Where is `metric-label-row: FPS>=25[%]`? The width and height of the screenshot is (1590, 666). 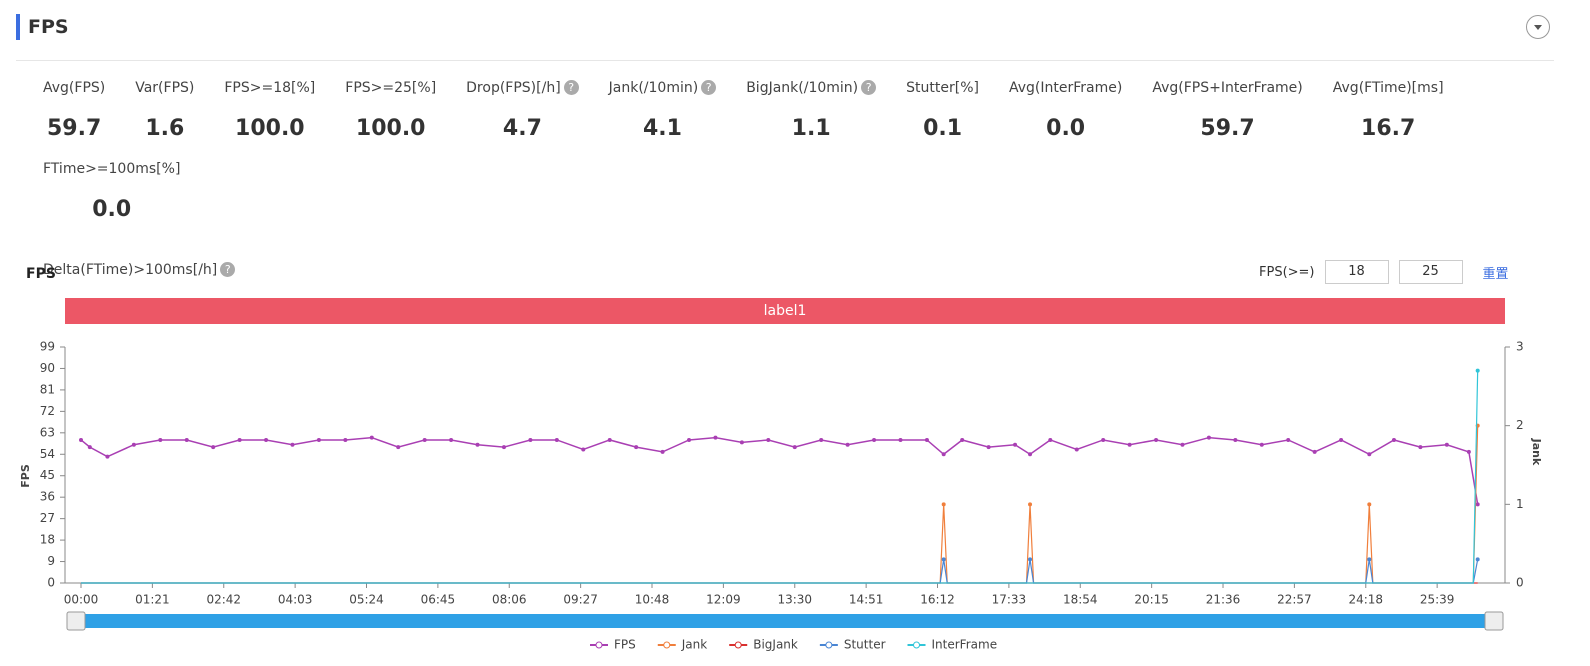
metric-label-row: FPS>=25[%] is located at coordinates (390, 90).